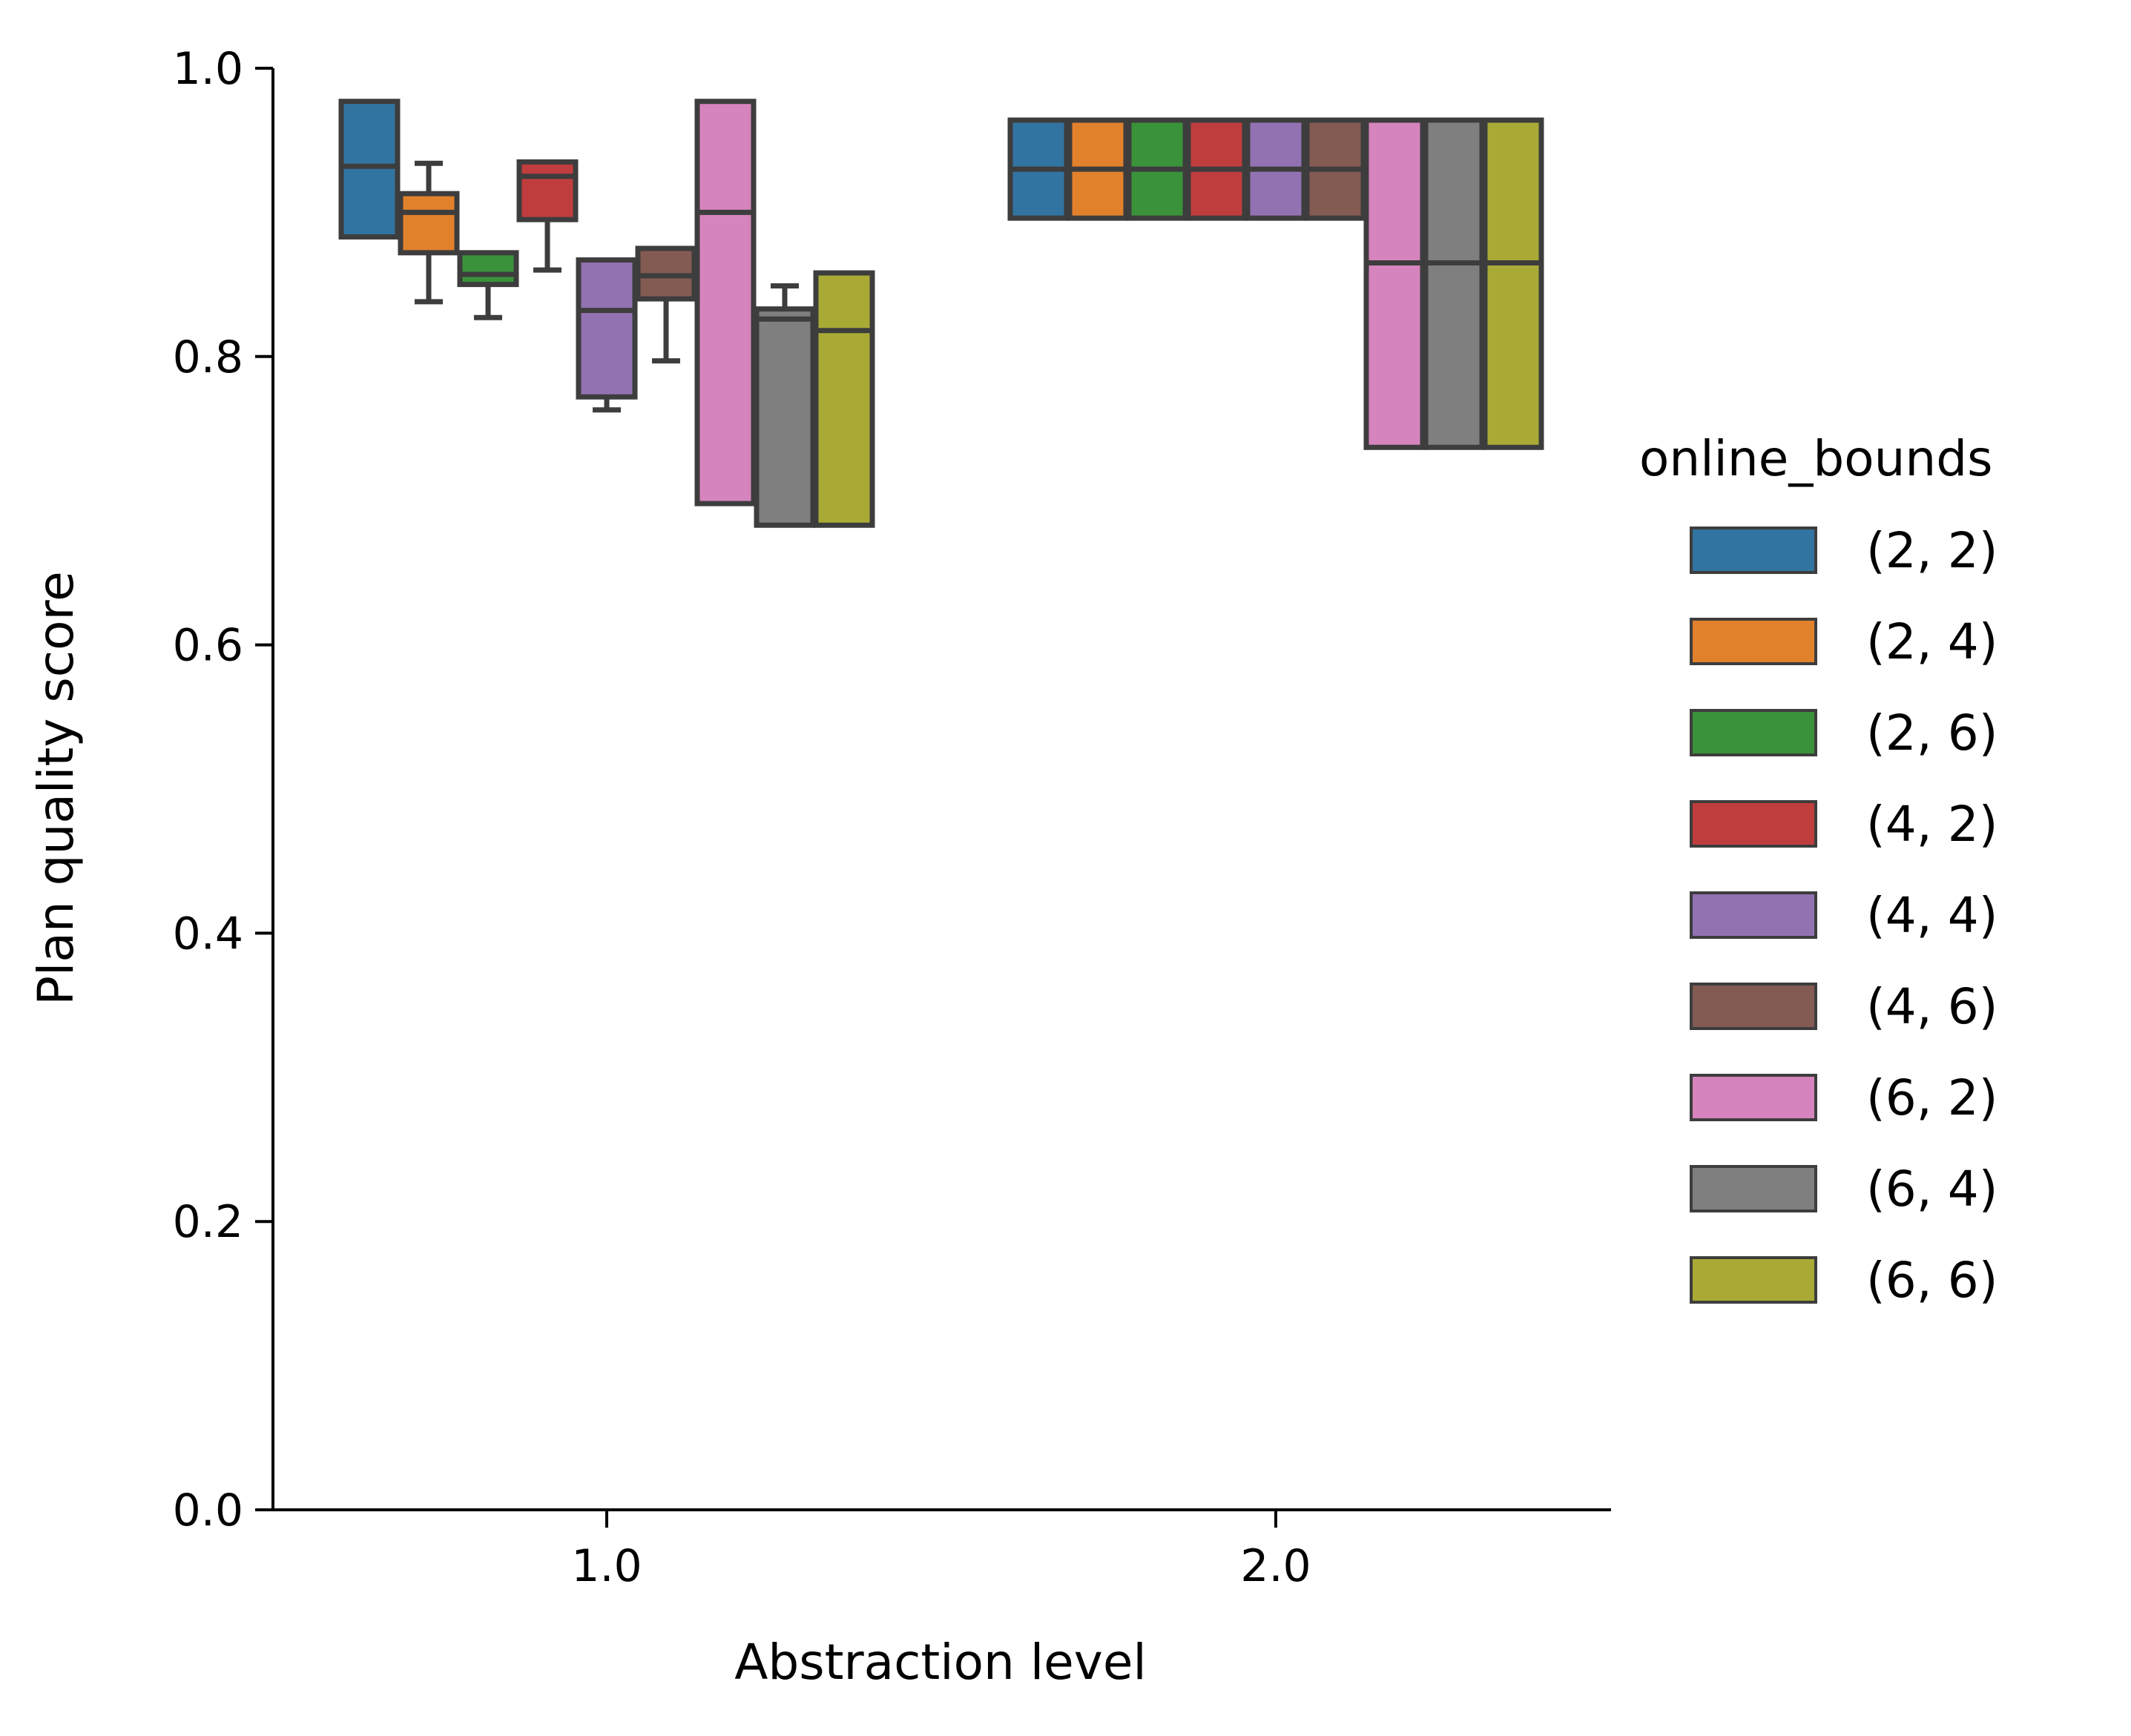 The height and width of the screenshot is (1736, 2131). I want to click on x-axis-title: Abstraction level, so click(940, 1663).